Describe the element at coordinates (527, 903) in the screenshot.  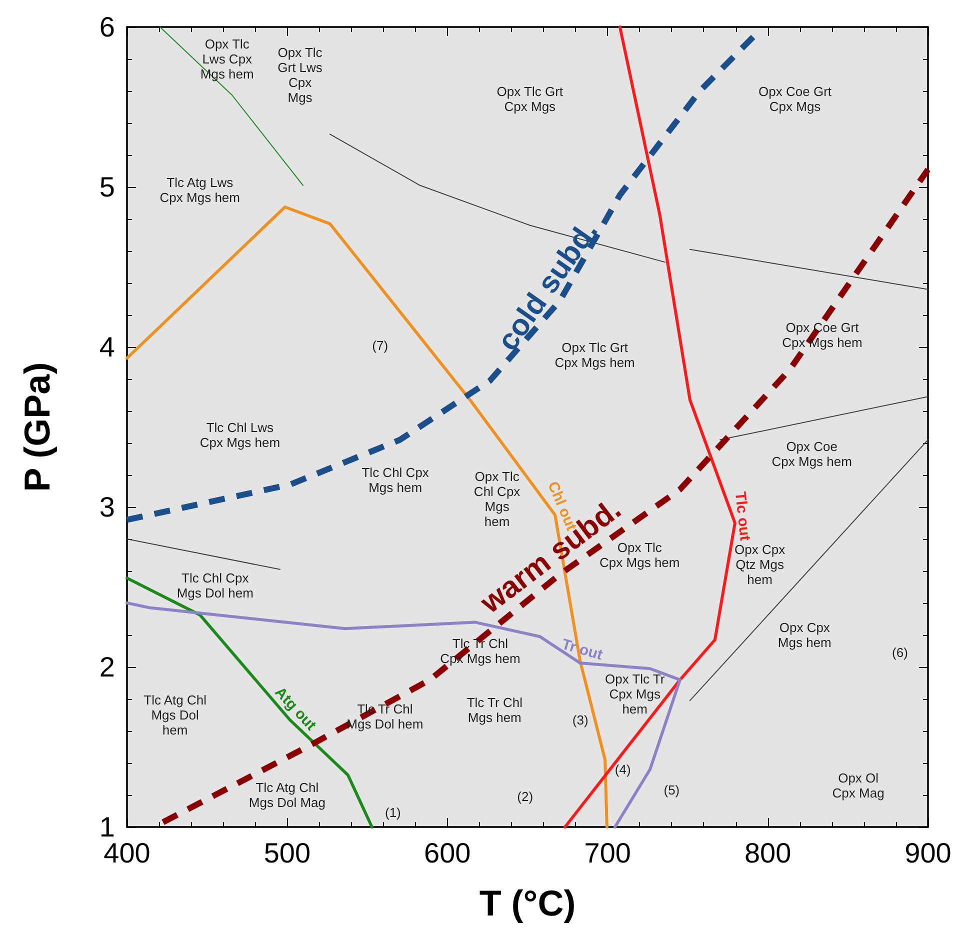
I see `x-axis-title: T (°C)` at that location.